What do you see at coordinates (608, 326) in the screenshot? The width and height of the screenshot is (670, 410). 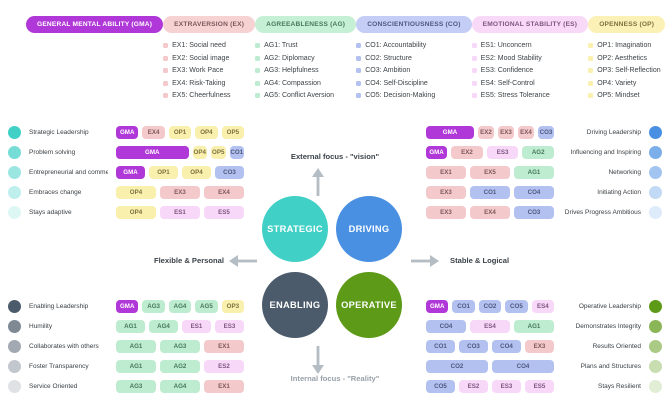 I see `competency-label: Demonstrates Integrity` at bounding box center [608, 326].